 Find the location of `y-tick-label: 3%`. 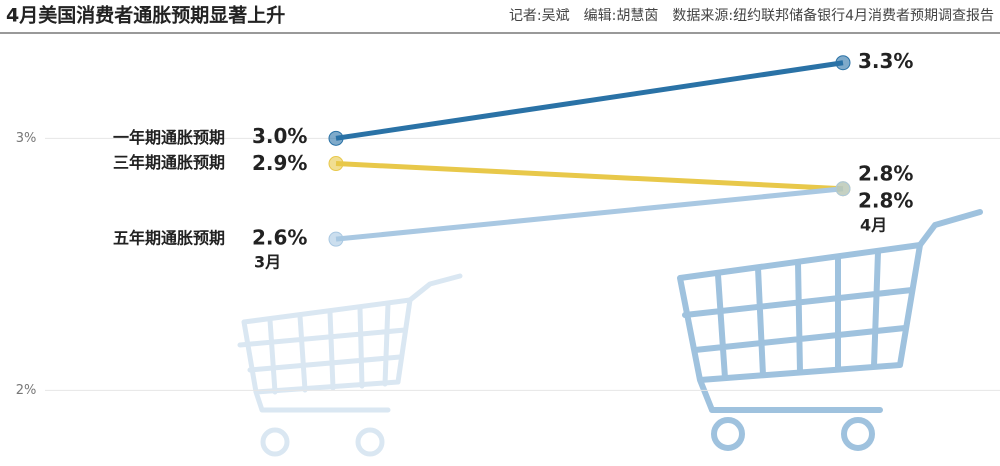

y-tick-label: 3% is located at coordinates (26, 138).